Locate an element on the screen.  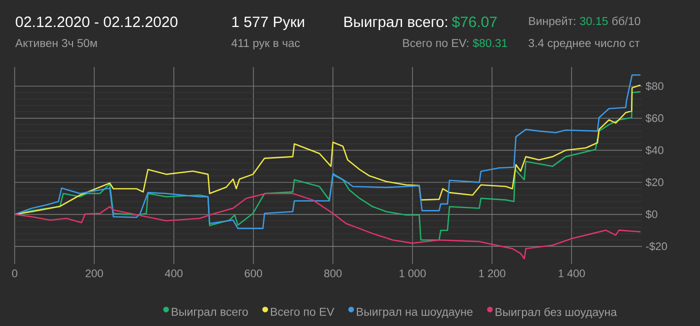
x-tick-label: 600 is located at coordinates (253, 274).